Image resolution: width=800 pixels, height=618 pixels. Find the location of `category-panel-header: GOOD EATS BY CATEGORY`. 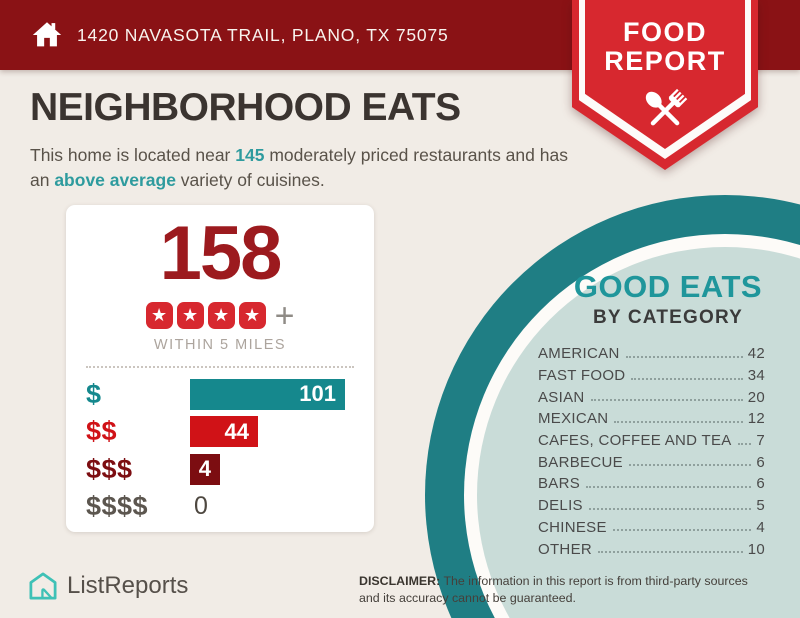

category-panel-header: GOOD EATS BY CATEGORY is located at coordinates (668, 299).